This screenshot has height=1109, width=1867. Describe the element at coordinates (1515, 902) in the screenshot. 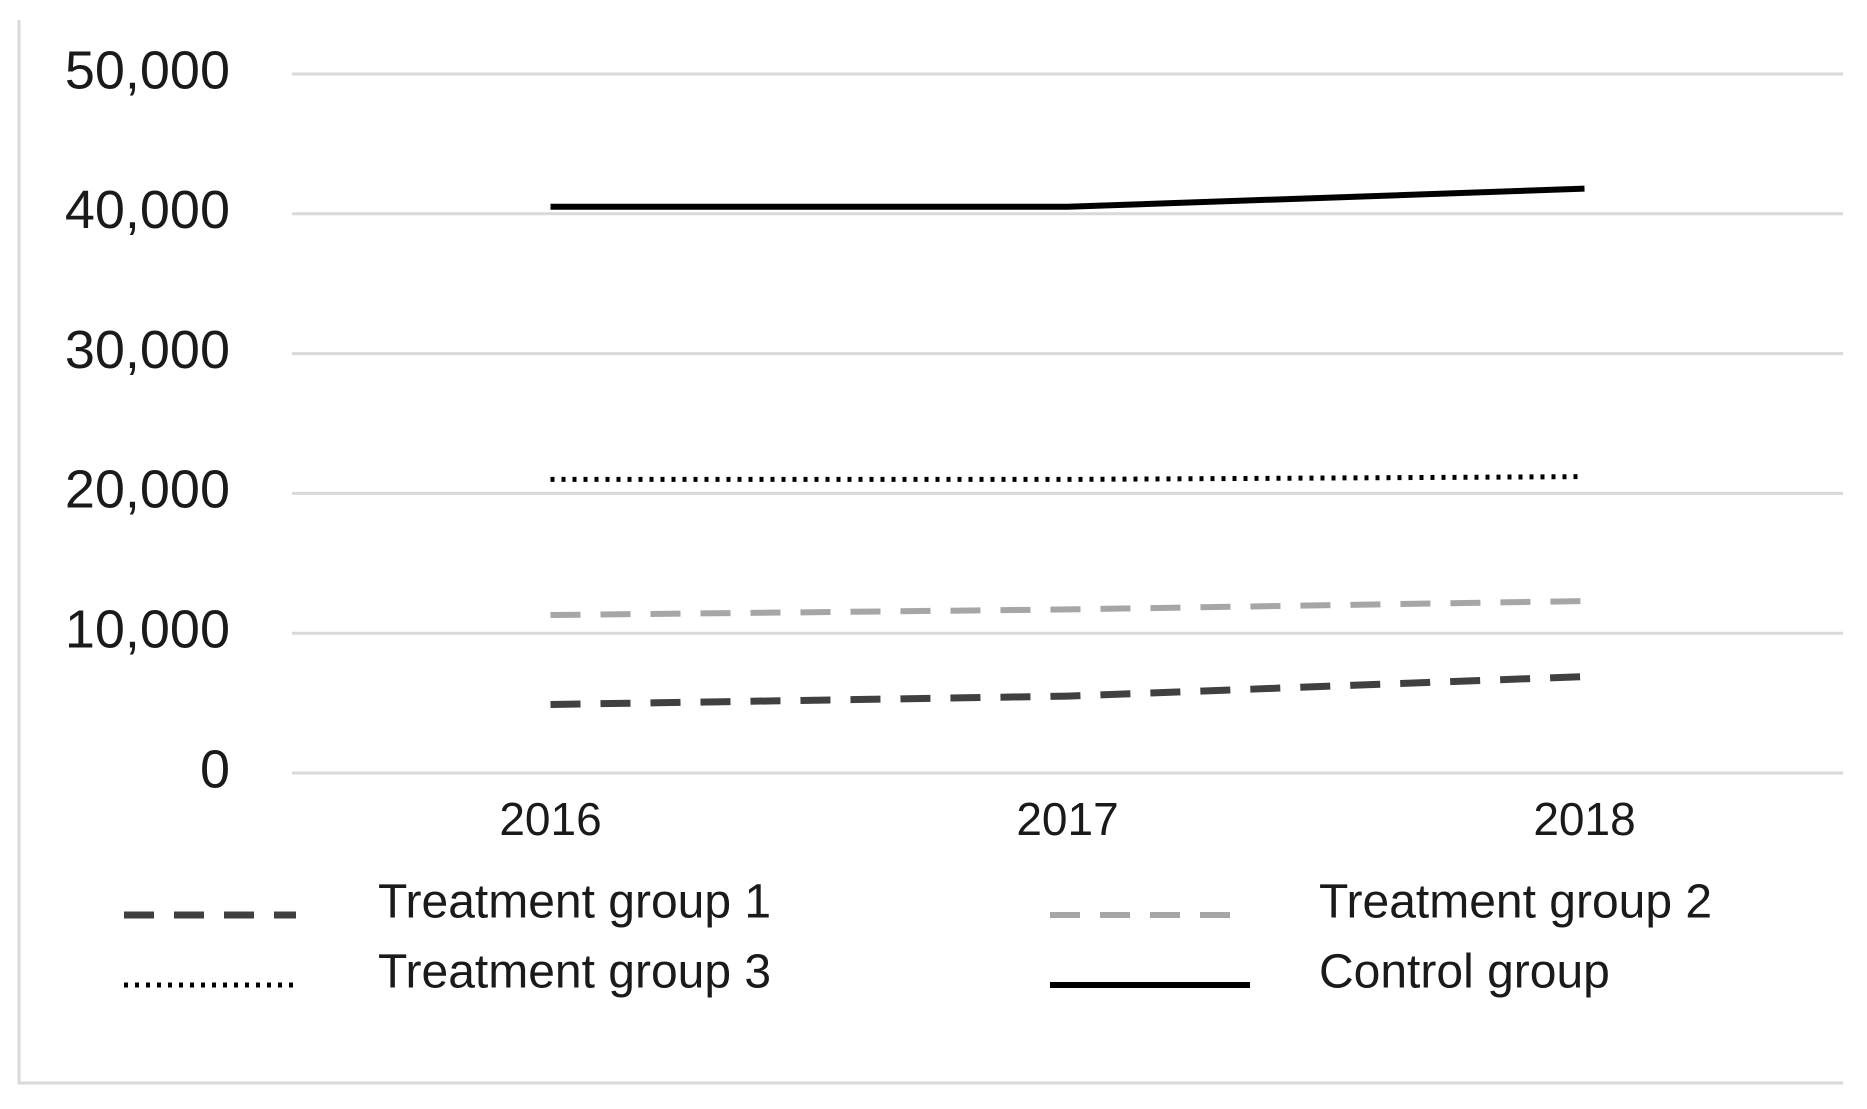

I see `legend-label: Treatment group 2` at that location.